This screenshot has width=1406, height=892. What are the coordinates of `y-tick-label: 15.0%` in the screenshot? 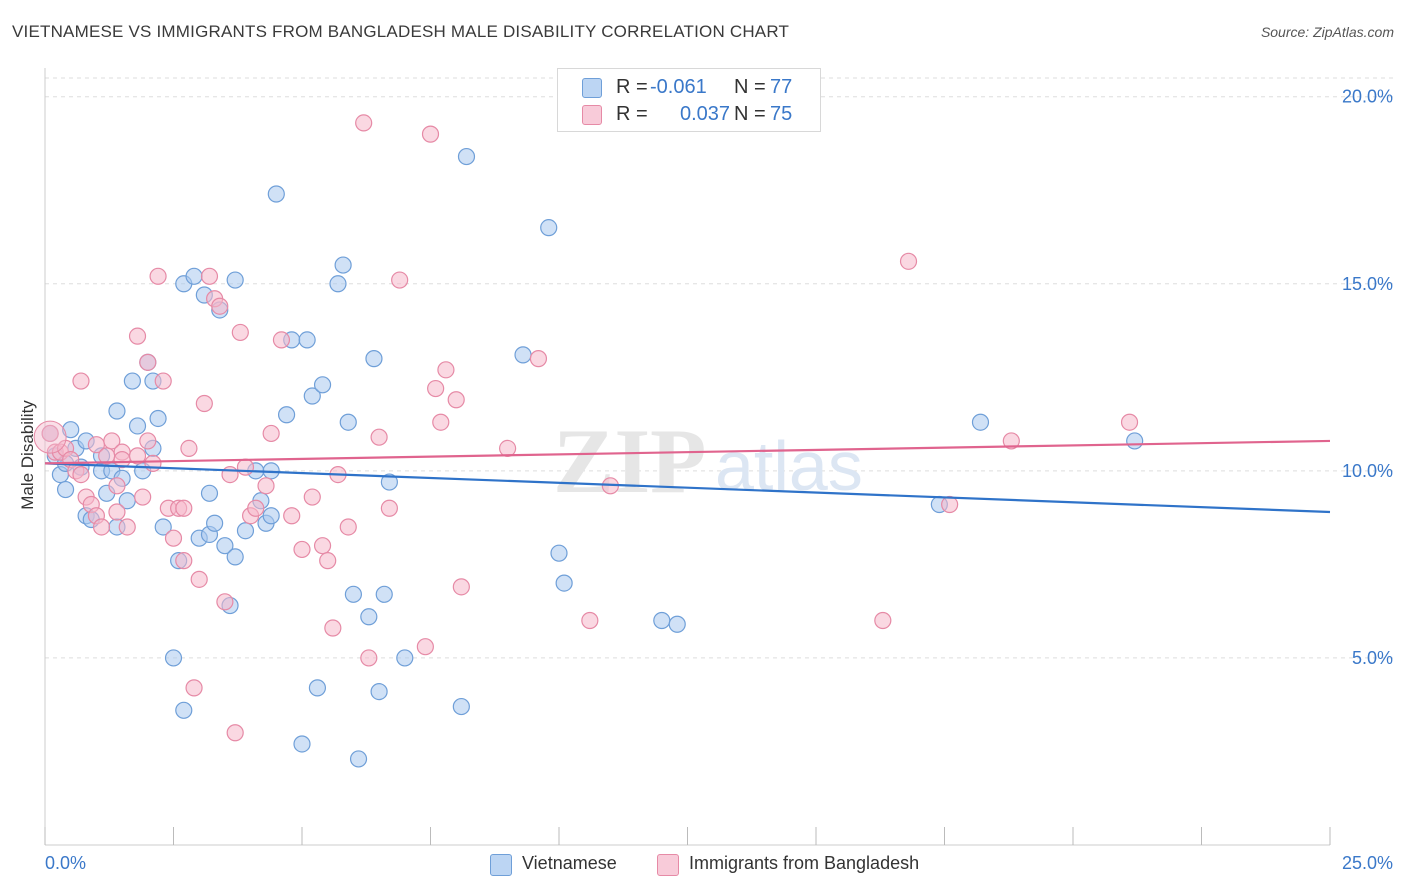 It's located at (1367, 284).